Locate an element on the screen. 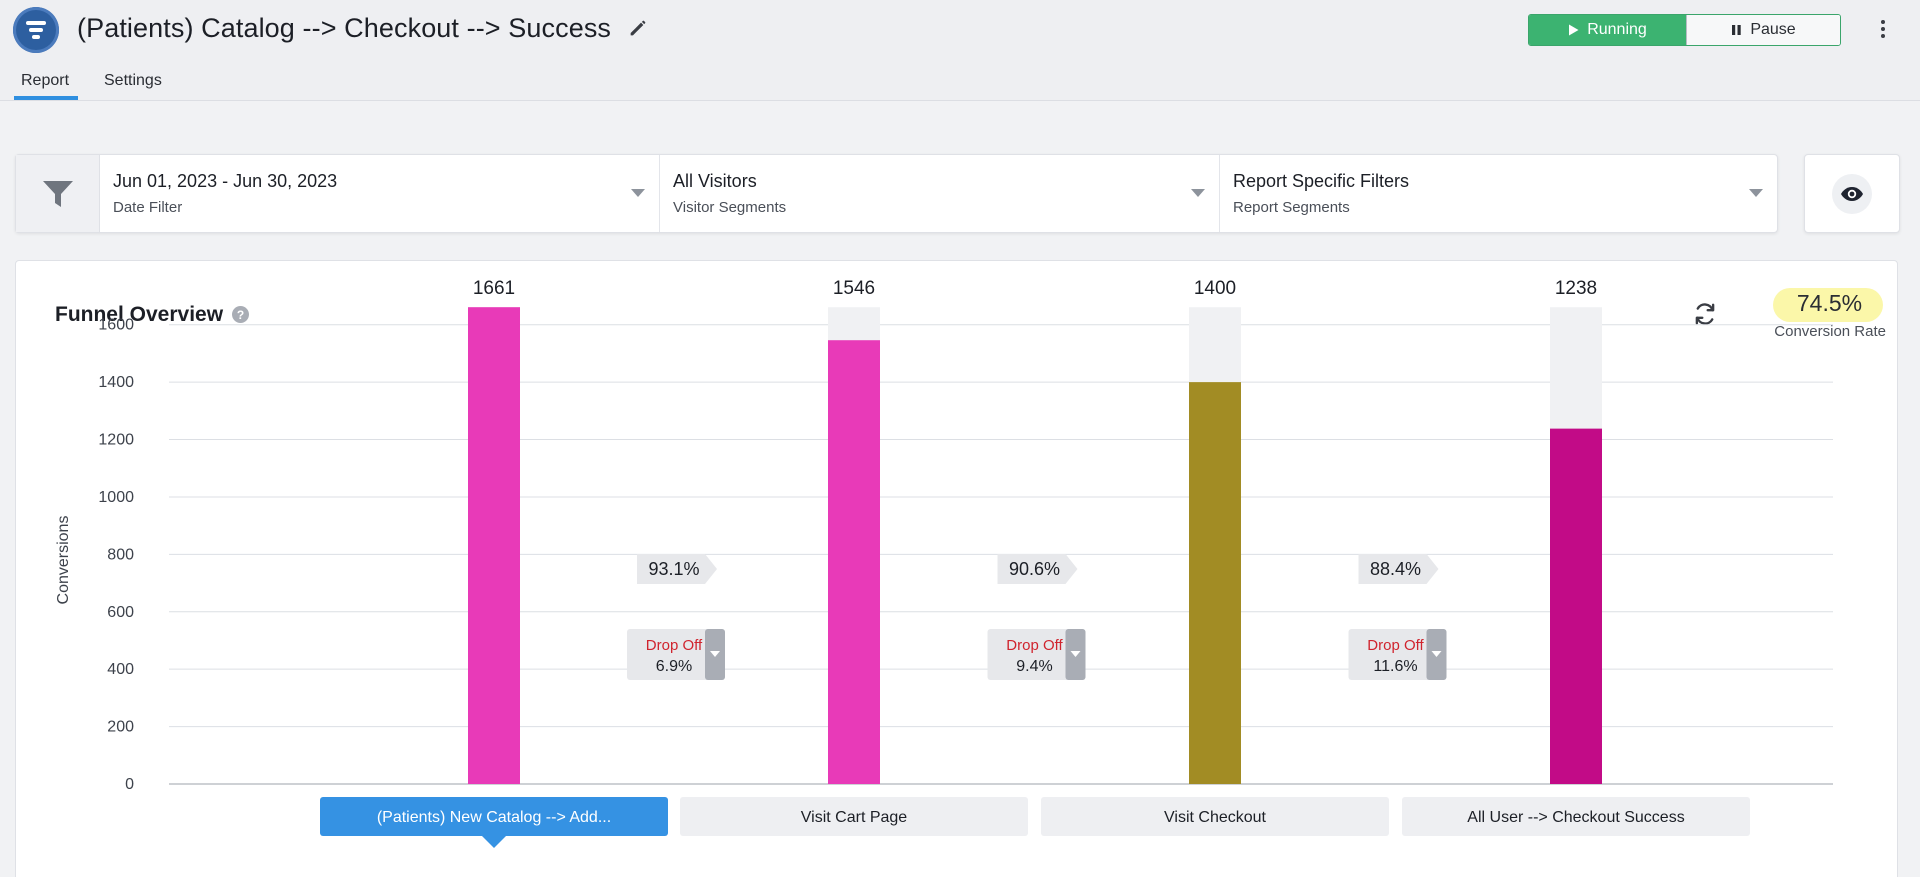 The height and width of the screenshot is (877, 1920). step-conversion-rate: 93.1% is located at coordinates (673, 569).